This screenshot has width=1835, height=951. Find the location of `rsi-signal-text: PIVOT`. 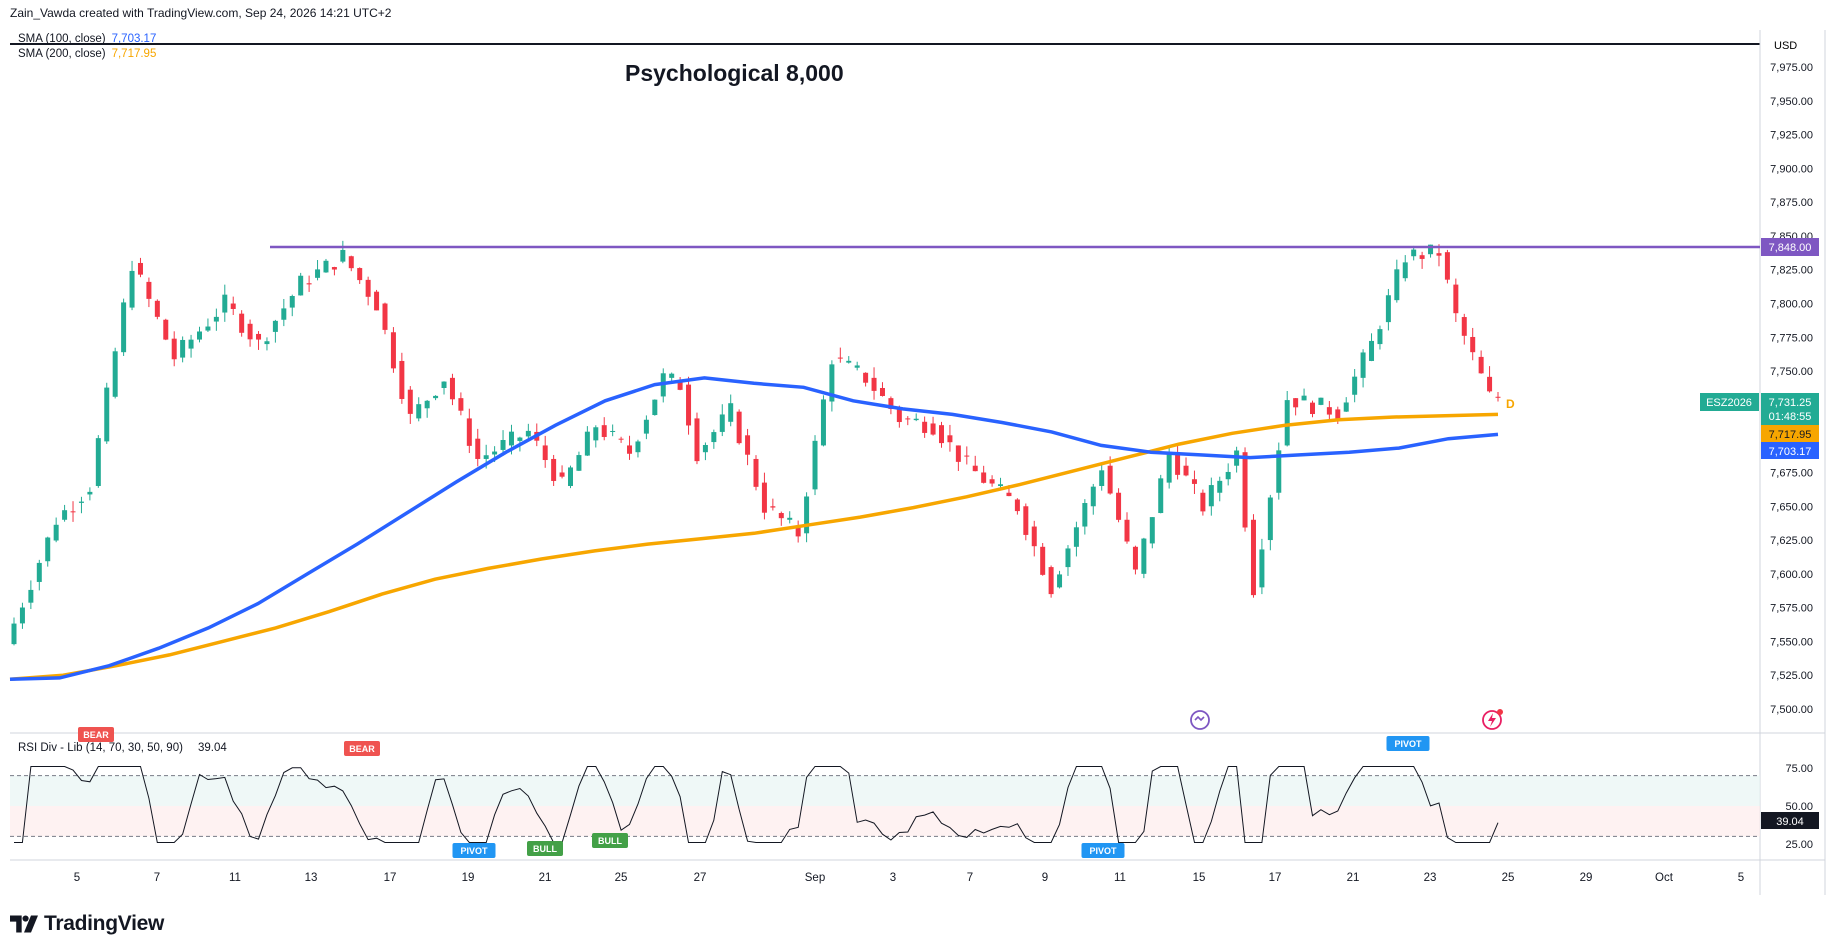

rsi-signal-text: PIVOT is located at coordinates (1408, 744).